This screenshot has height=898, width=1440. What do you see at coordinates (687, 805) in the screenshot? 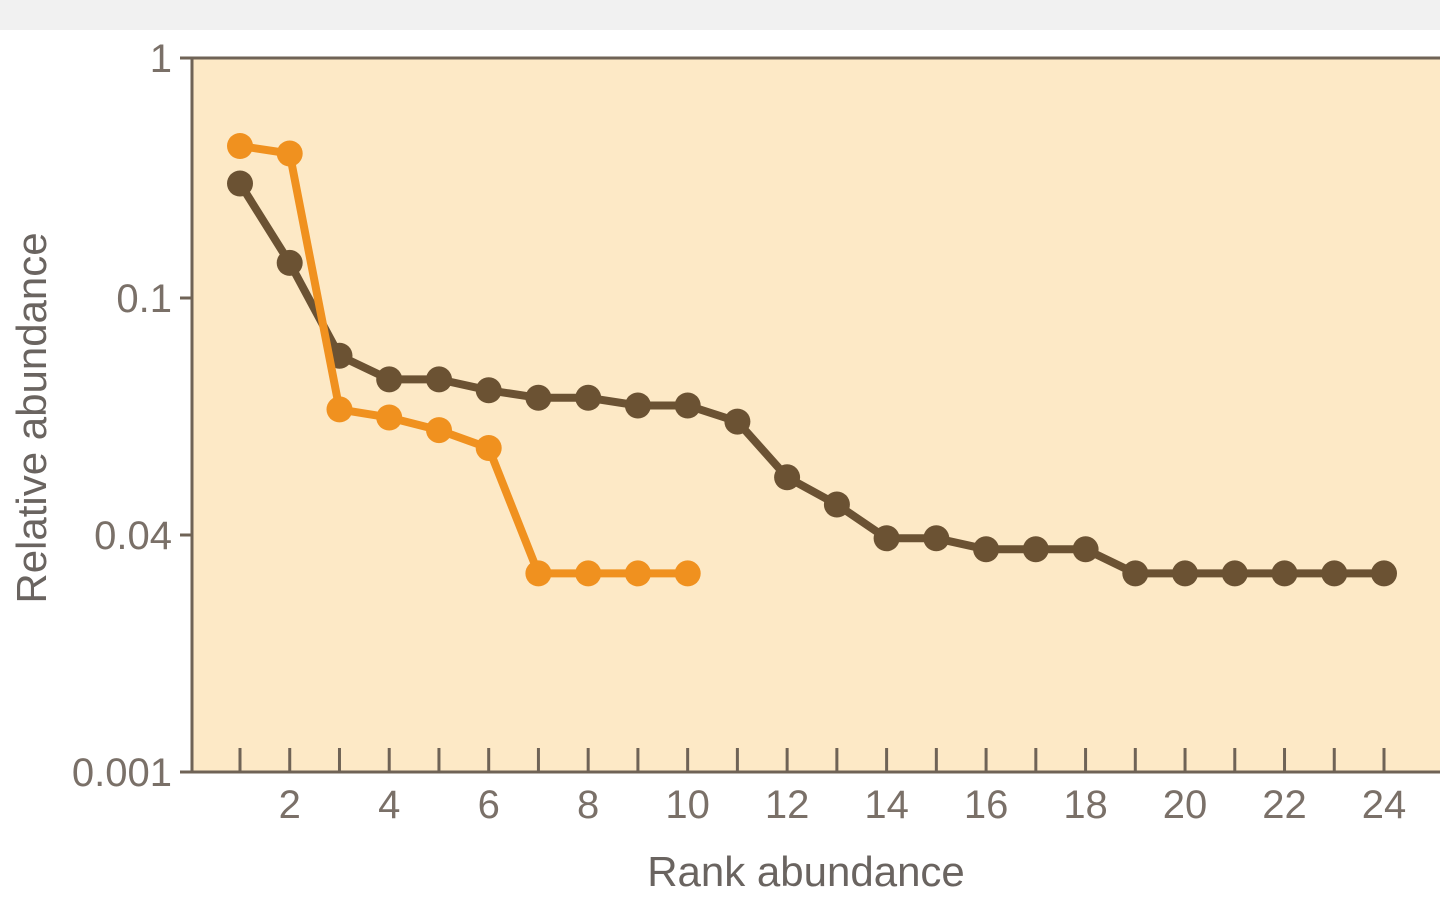
I see `x-tick-label: 10` at bounding box center [687, 805].